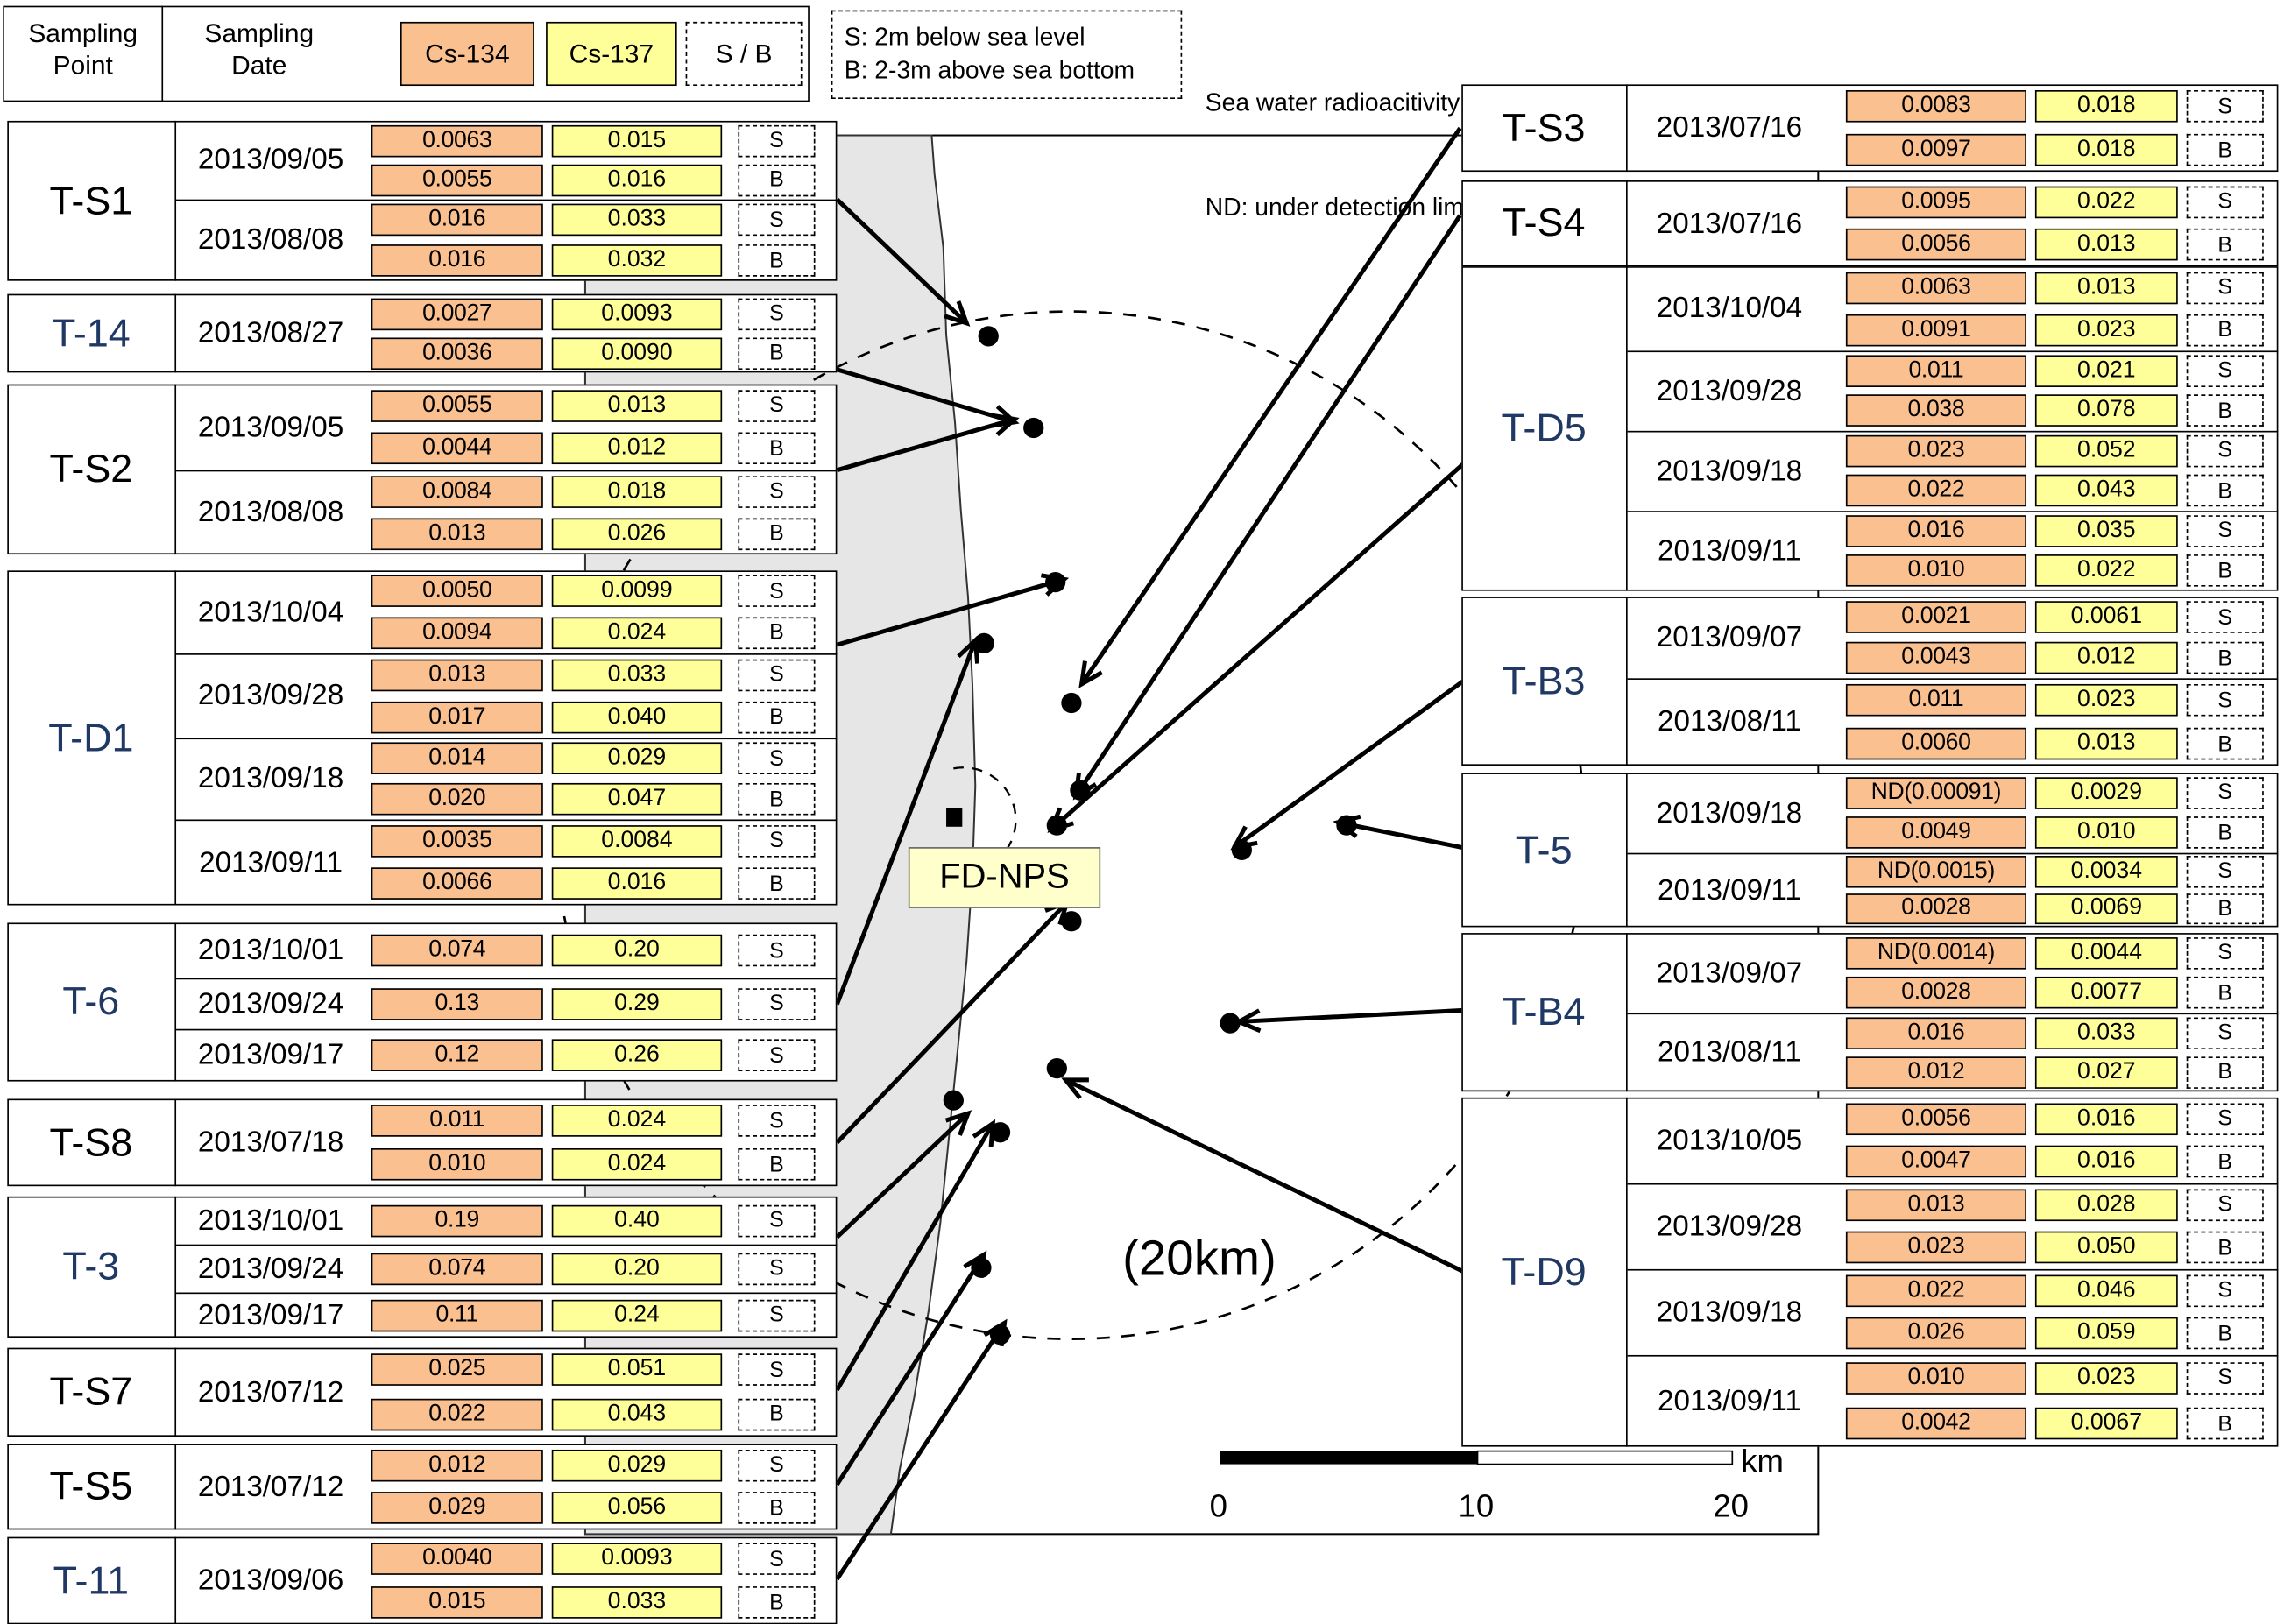  I want to click on sample-date-t-d5: 2013/09/11, so click(1729, 551).